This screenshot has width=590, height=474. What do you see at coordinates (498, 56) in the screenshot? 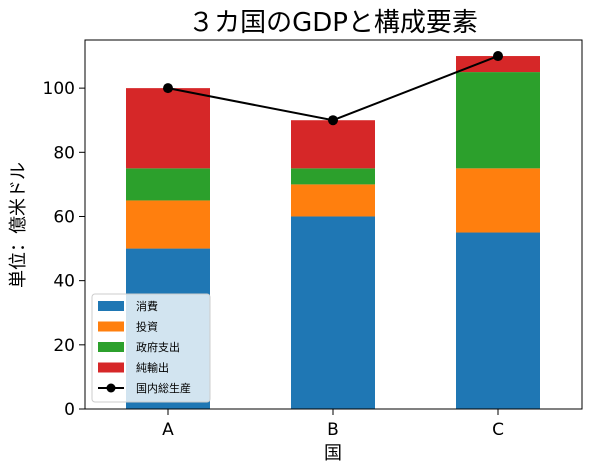
I see `gdp-point-C` at bounding box center [498, 56].